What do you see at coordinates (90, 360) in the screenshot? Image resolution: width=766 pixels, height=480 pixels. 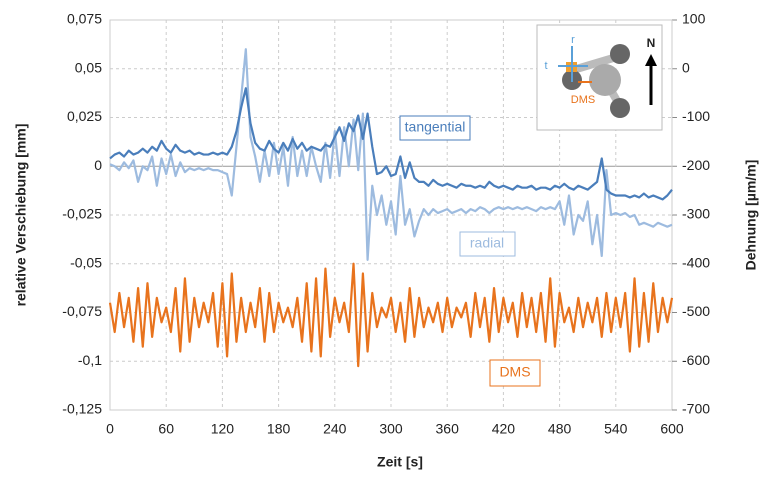 I see `y-tick-label: -0,1` at bounding box center [90, 360].